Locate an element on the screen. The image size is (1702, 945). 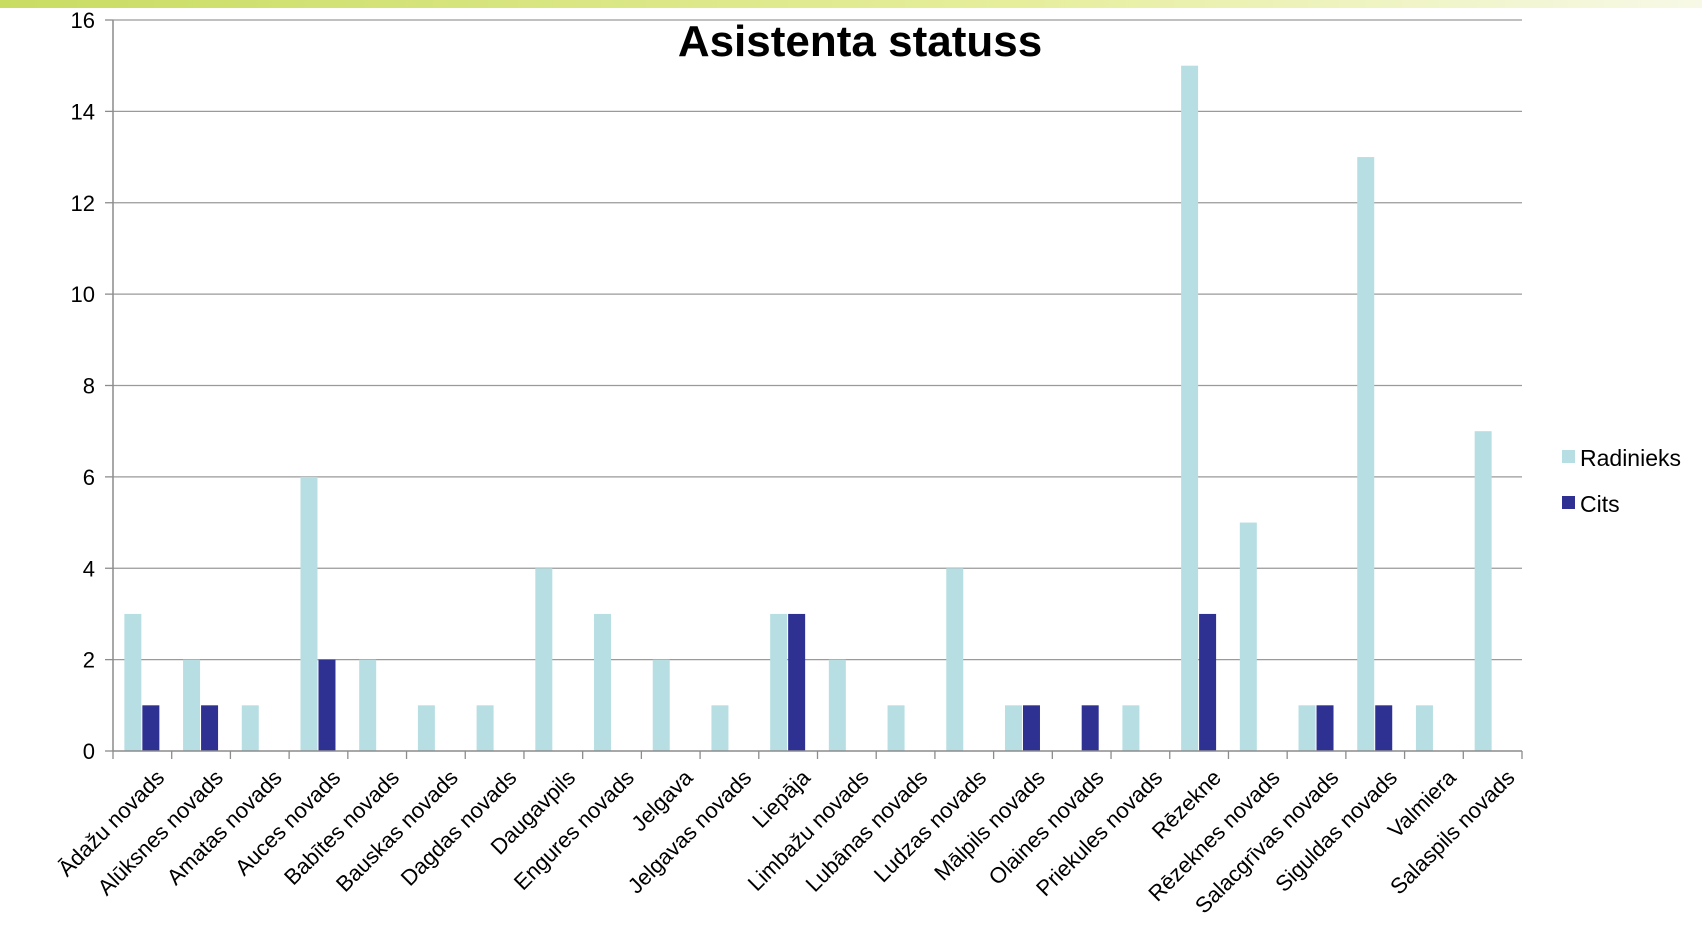
y-tick-label: 14 is located at coordinates (83, 111).